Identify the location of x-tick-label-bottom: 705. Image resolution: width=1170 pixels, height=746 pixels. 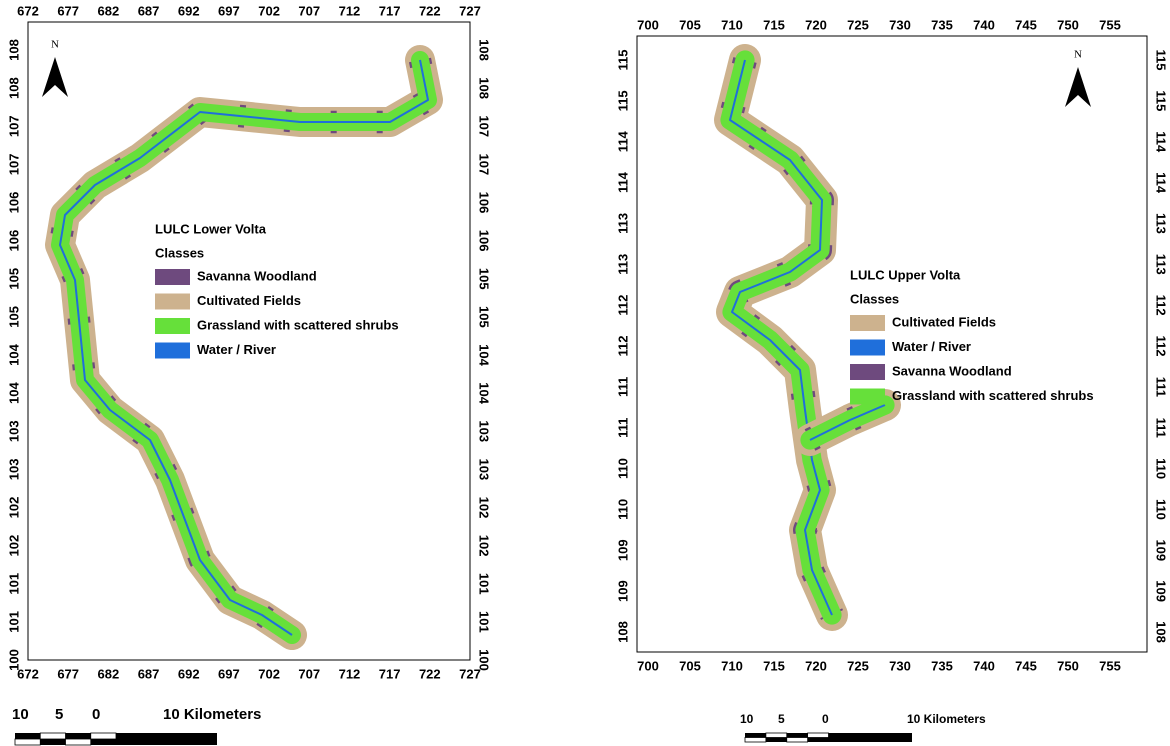
(690, 665).